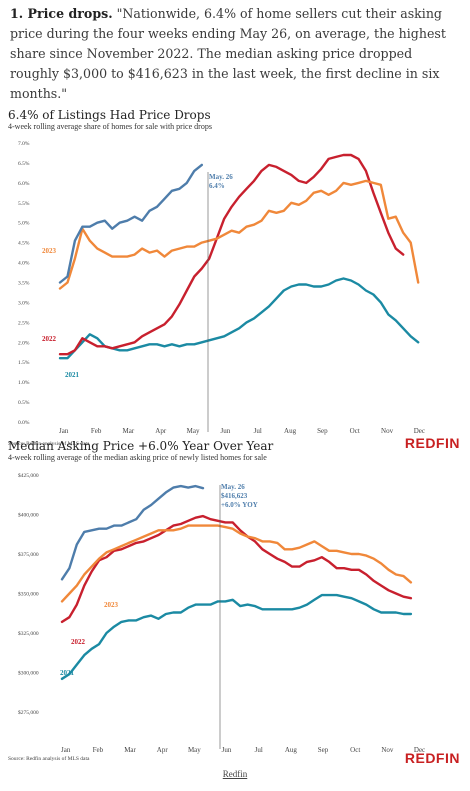 This screenshot has height=791, width=470. Describe the element at coordinates (24, 403) in the screenshot. I see `y-tick-label: 0.5%` at that location.